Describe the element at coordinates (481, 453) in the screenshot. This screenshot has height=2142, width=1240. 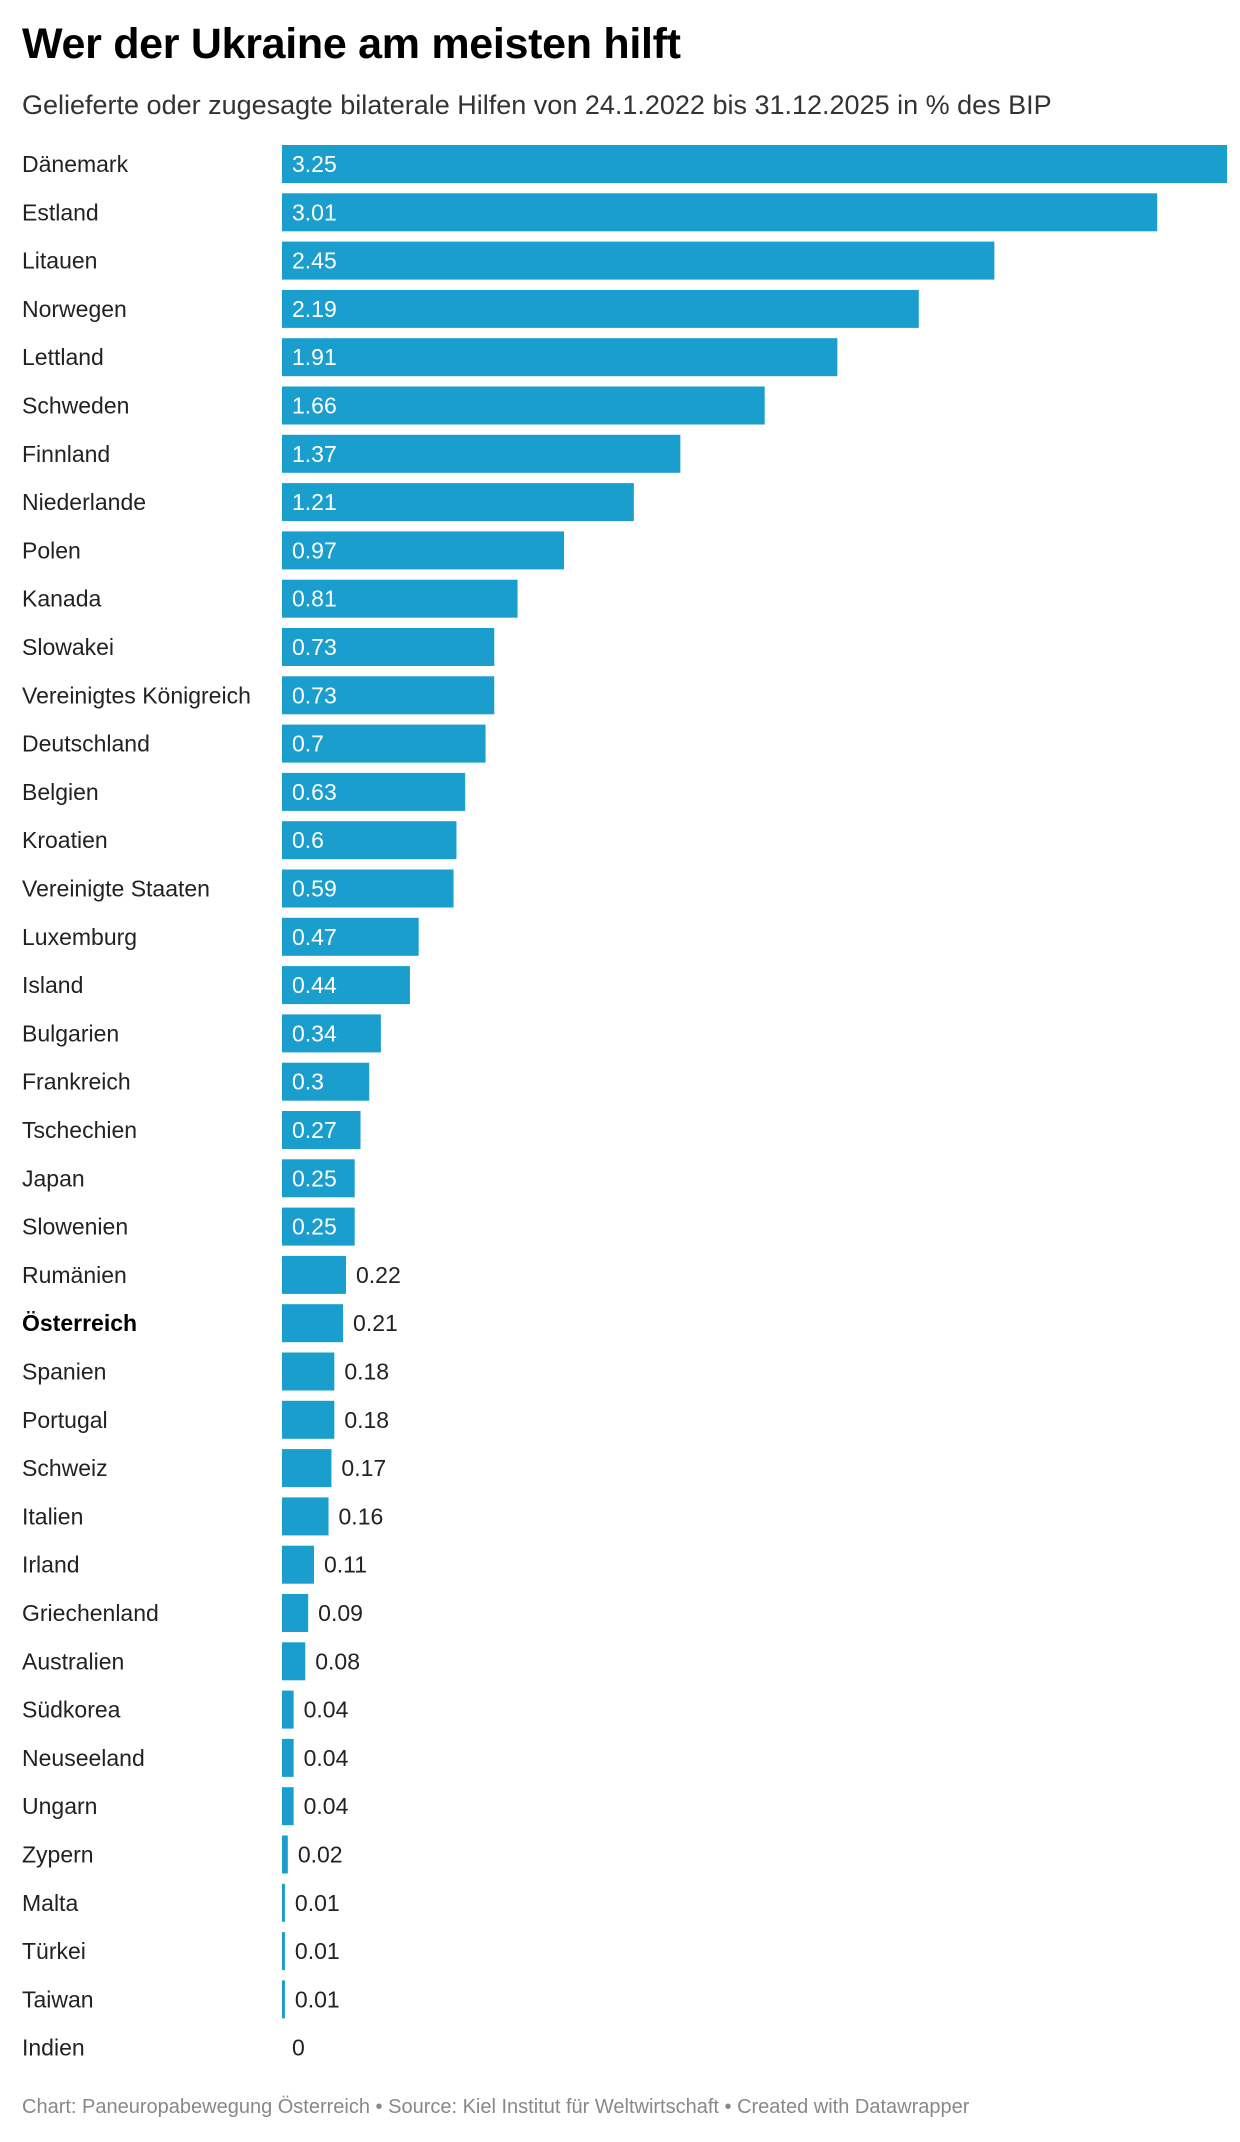
I see `bar-finnland` at that location.